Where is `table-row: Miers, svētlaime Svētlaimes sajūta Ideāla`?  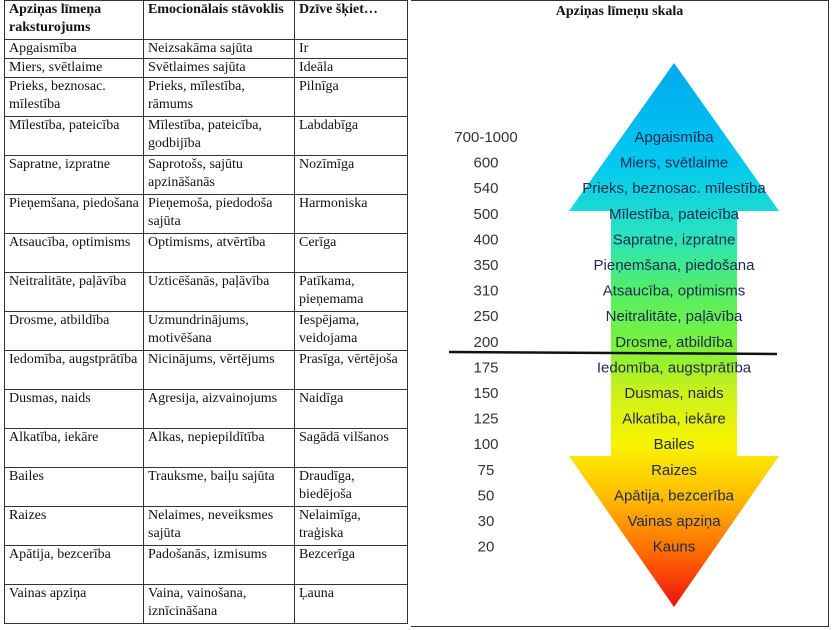 table-row: Miers, svētlaime Svētlaimes sajūta Ideāla is located at coordinates (206, 68).